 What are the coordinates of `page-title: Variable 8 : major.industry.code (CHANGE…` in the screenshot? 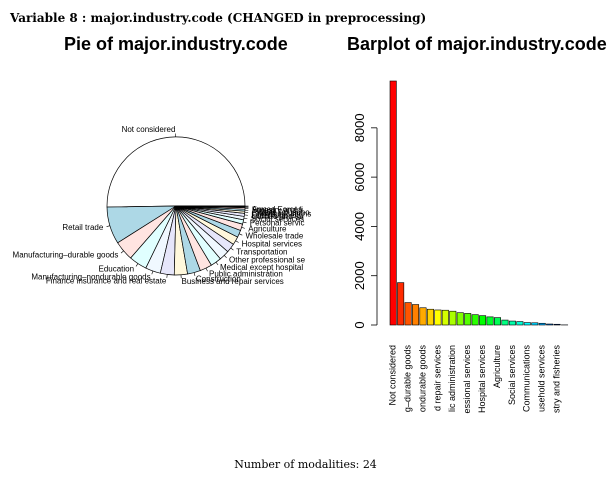 It's located at (218, 18).